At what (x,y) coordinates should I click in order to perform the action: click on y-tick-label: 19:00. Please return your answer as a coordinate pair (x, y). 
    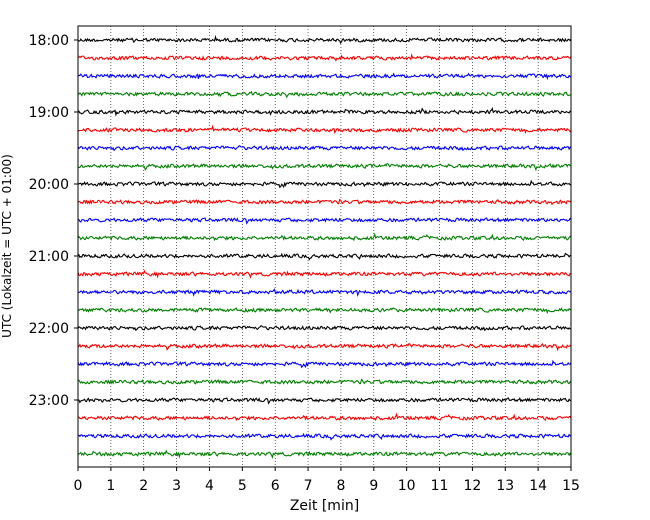
    Looking at the image, I should click on (49, 113).